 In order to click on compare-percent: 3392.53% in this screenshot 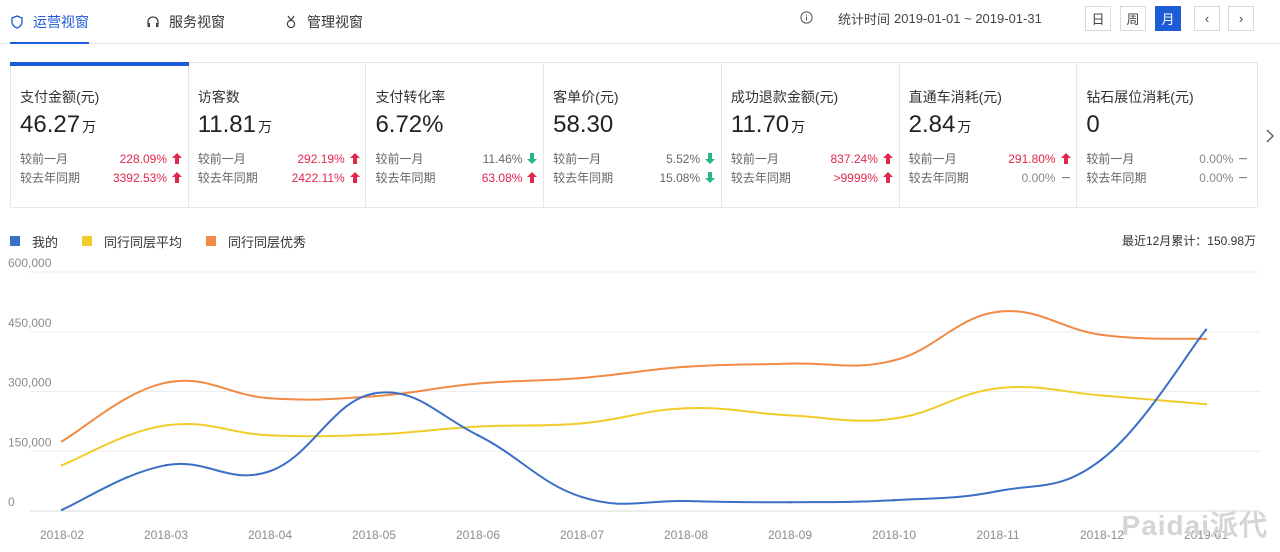, I will do `click(139, 177)`.